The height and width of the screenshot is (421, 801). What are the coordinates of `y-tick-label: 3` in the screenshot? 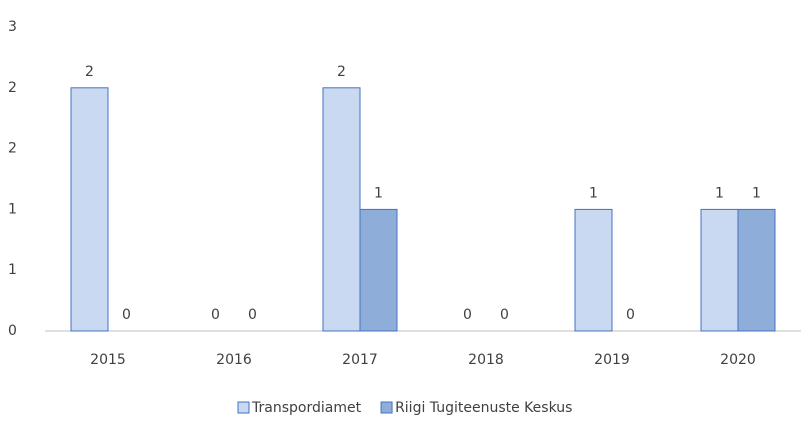 It's located at (12, 27).